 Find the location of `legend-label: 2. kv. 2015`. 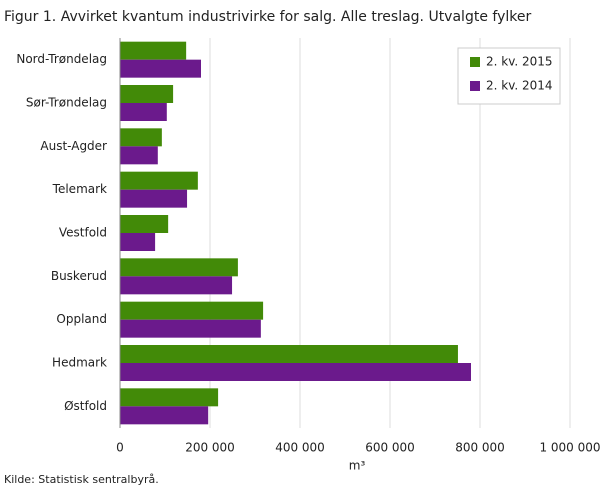

legend-label: 2. kv. 2015 is located at coordinates (519, 62).